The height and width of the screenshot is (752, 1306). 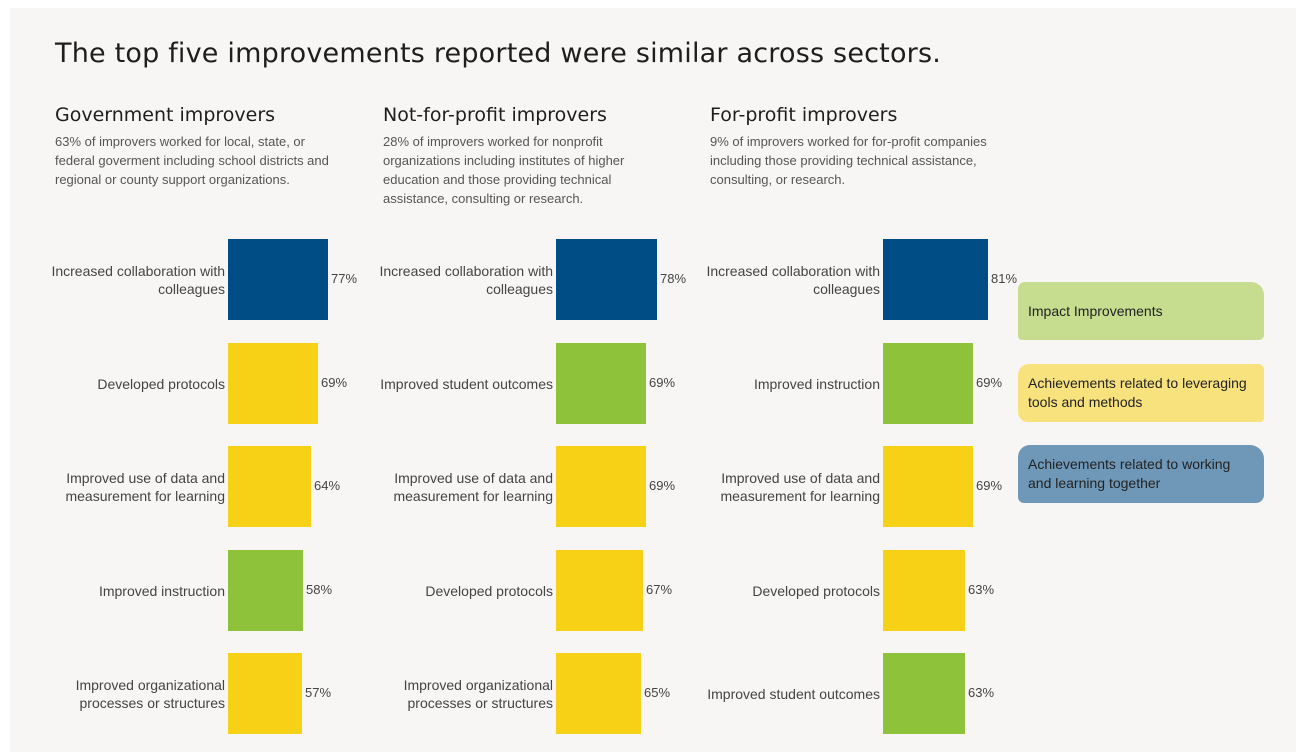 What do you see at coordinates (1095, 310) in the screenshot?
I see `legend-label: Impact Improvements` at bounding box center [1095, 310].